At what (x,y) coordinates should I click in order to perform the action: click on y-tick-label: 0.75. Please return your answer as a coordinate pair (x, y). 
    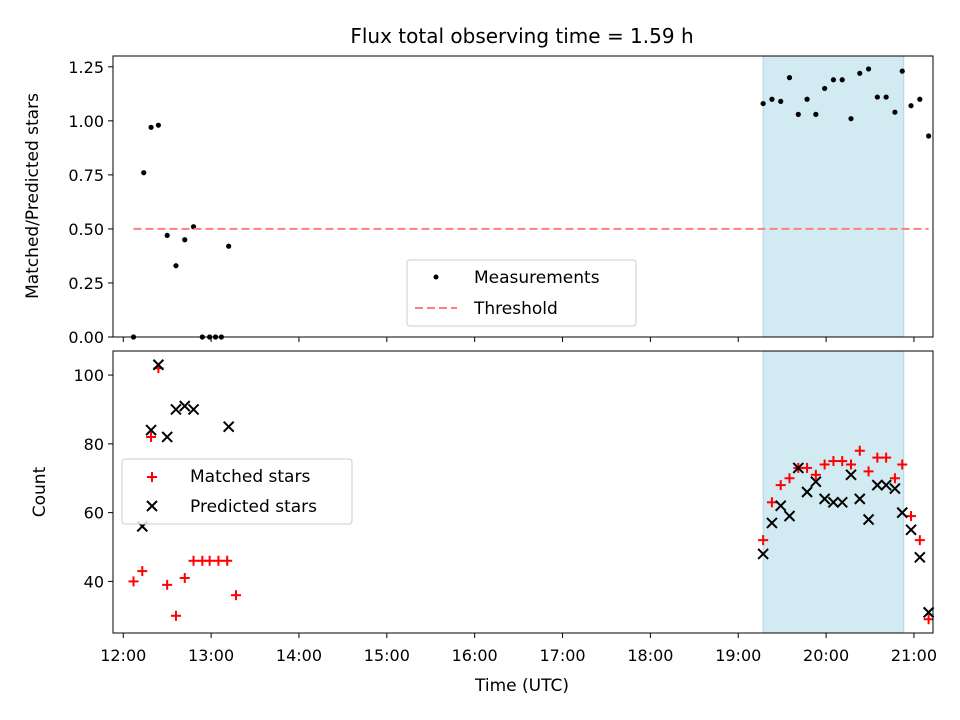
    Looking at the image, I should click on (86, 175).